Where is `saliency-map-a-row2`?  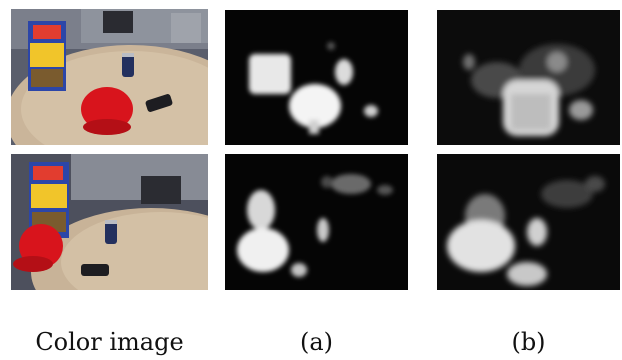 saliency-map-a-row2 is located at coordinates (316, 222).